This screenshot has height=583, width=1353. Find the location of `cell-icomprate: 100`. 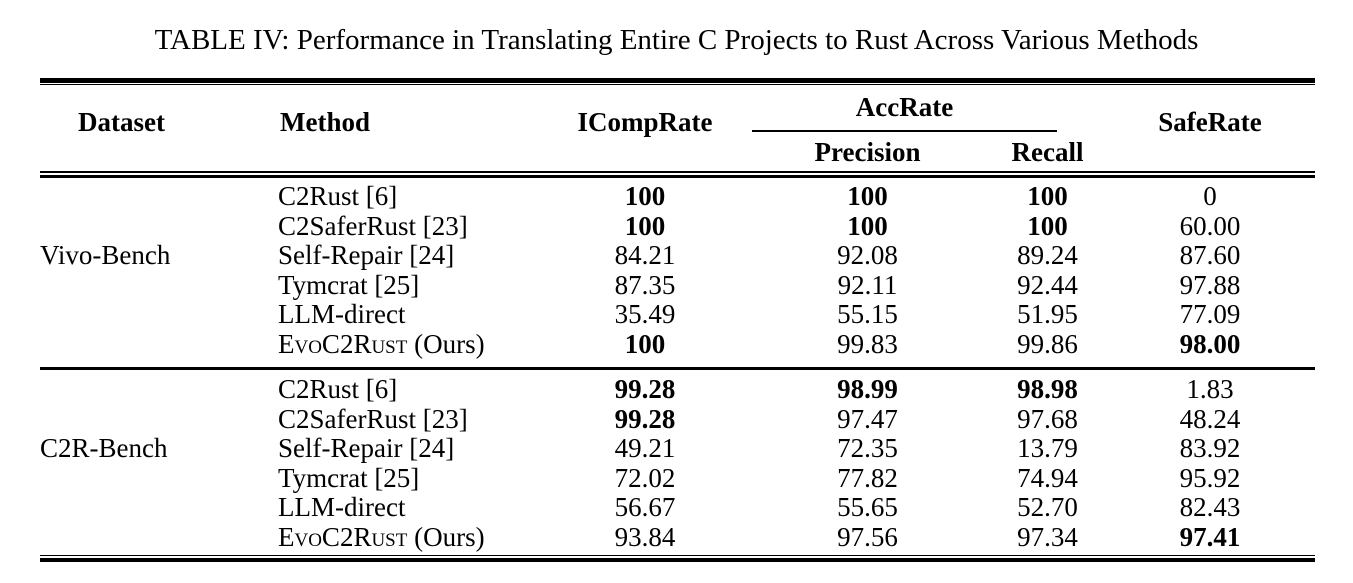

cell-icomprate: 100 is located at coordinates (645, 343).